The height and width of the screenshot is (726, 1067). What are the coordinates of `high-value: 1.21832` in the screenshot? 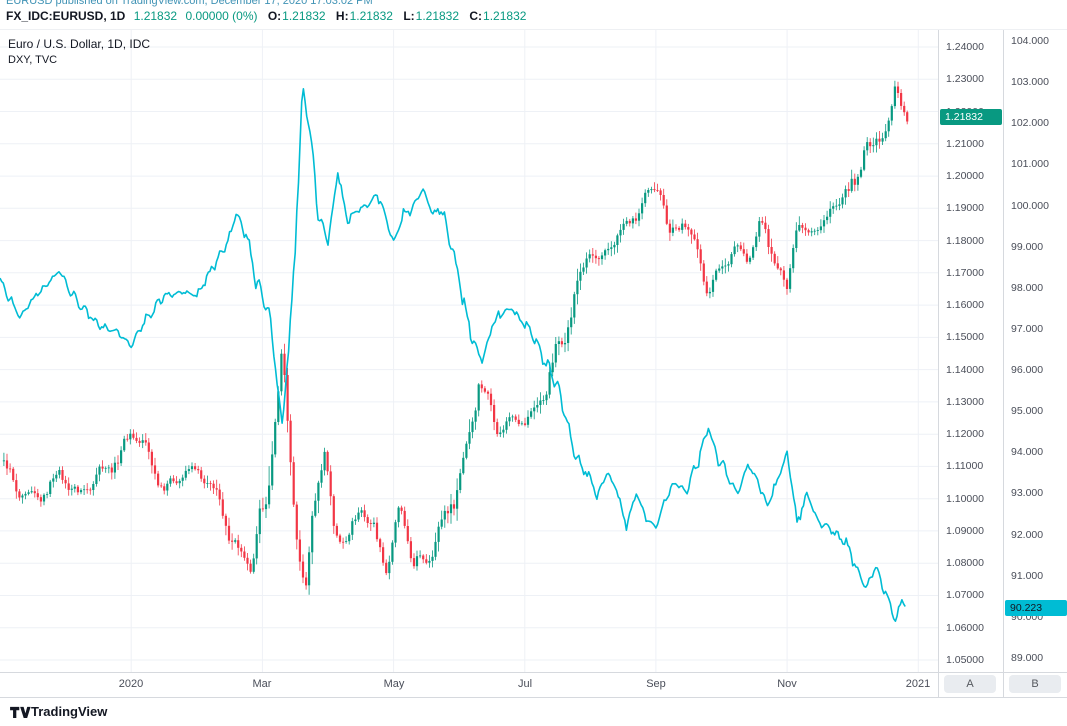 It's located at (371, 16).